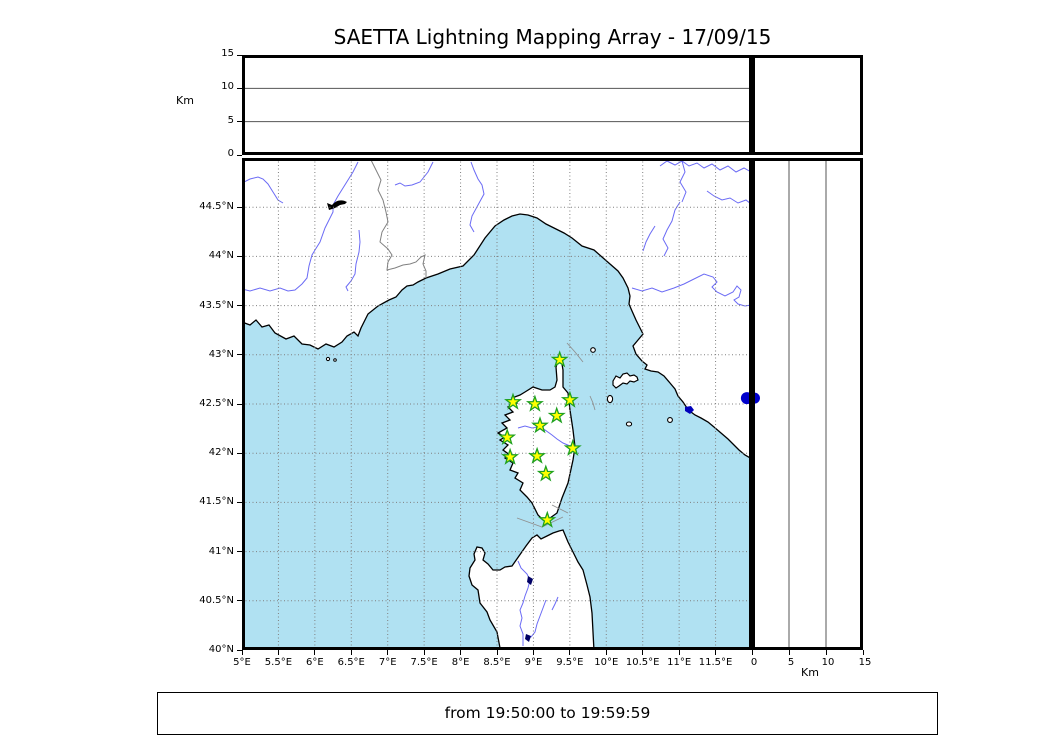 This screenshot has height=750, width=1050. I want to click on right-panel-border, so click(807, 404).